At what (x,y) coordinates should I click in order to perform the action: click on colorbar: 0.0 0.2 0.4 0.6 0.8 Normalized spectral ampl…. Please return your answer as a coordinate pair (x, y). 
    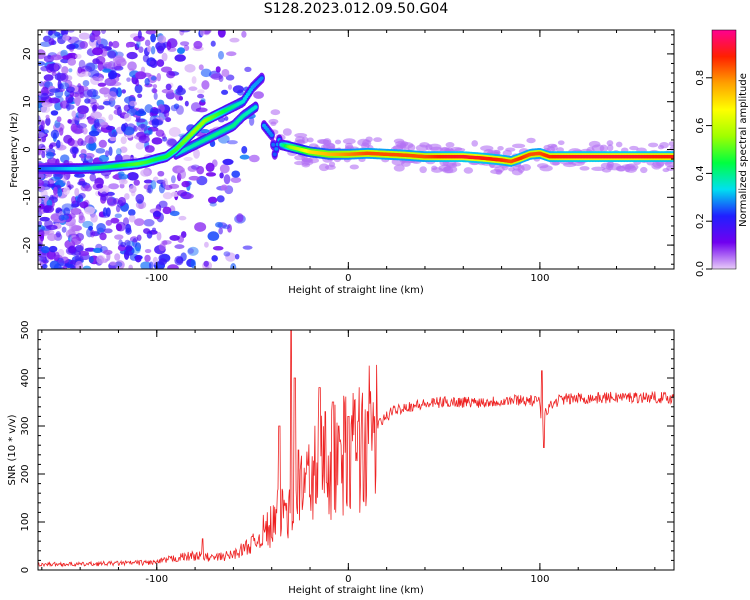
    Looking at the image, I should click on (722, 153).